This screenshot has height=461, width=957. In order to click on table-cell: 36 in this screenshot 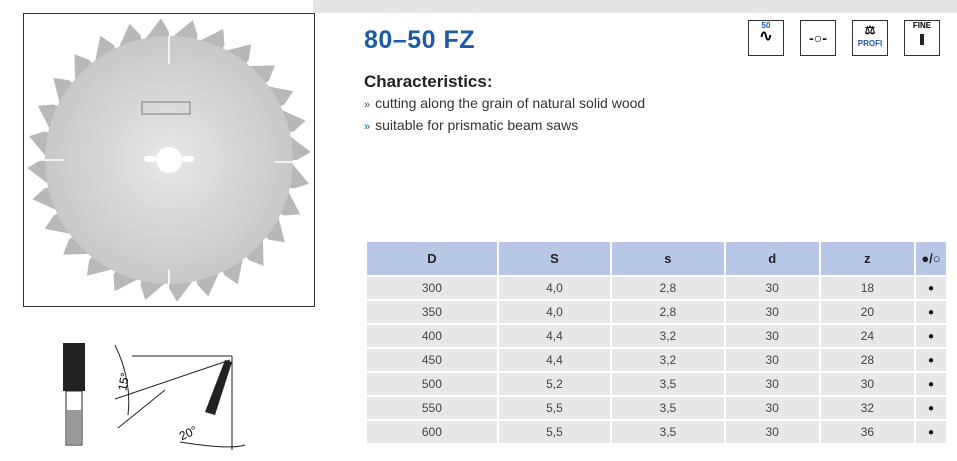, I will do `click(867, 432)`.